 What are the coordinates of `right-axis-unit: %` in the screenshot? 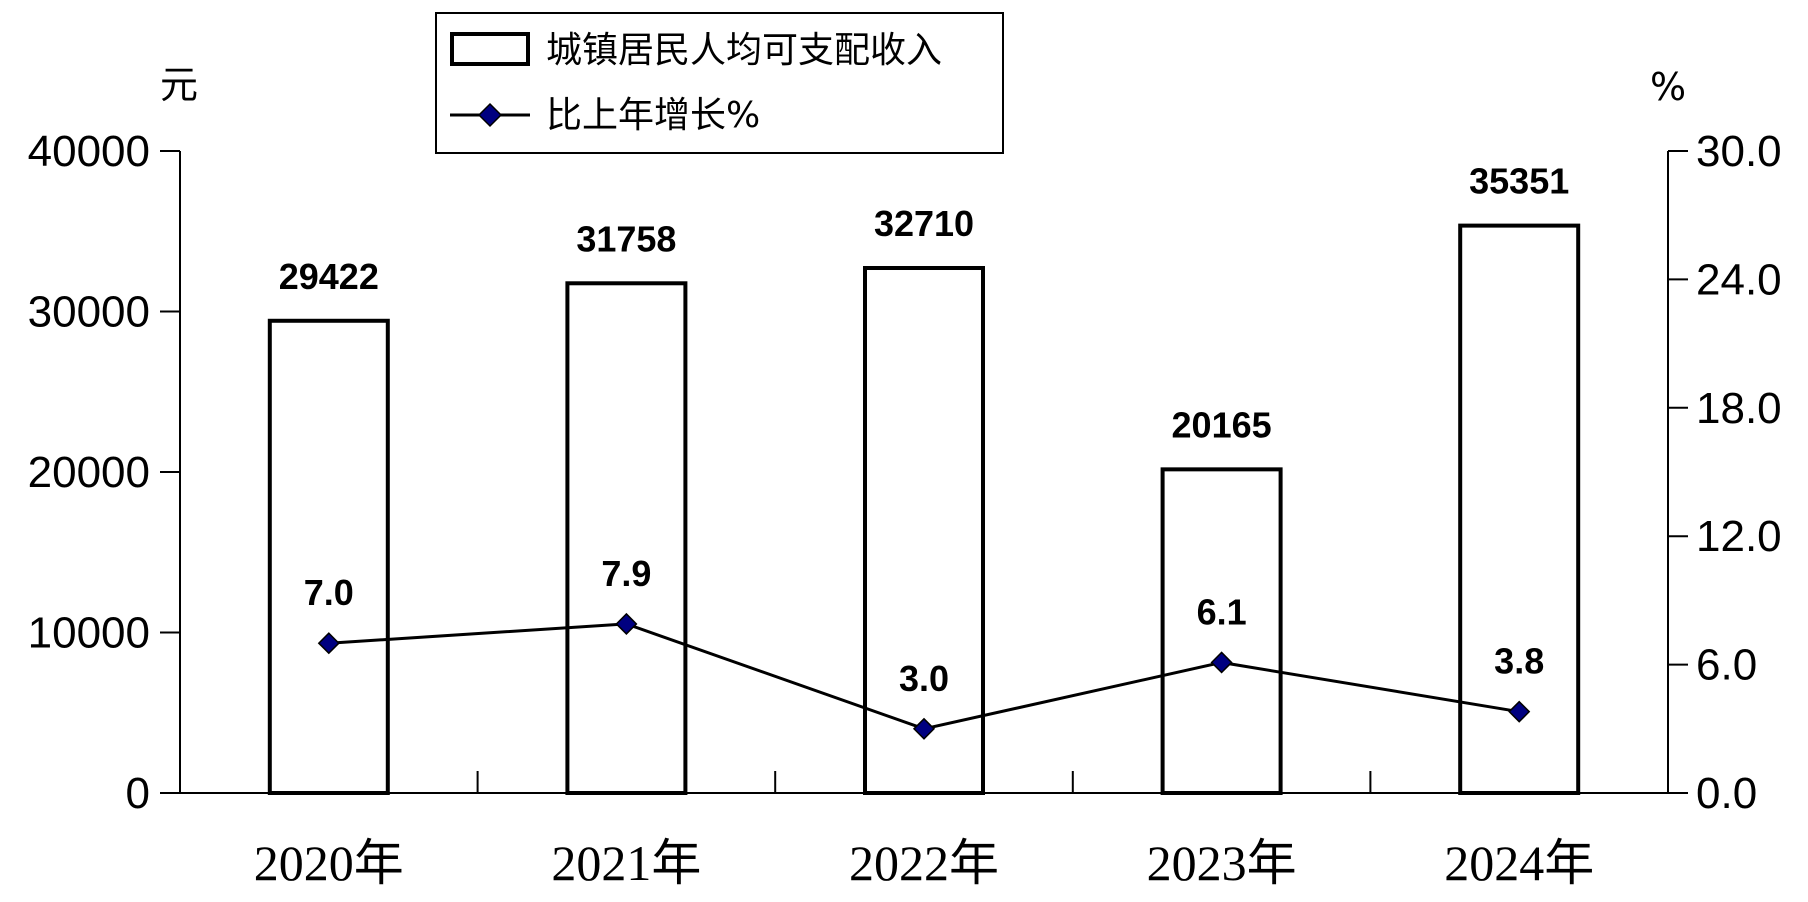 It's located at (1668, 87).